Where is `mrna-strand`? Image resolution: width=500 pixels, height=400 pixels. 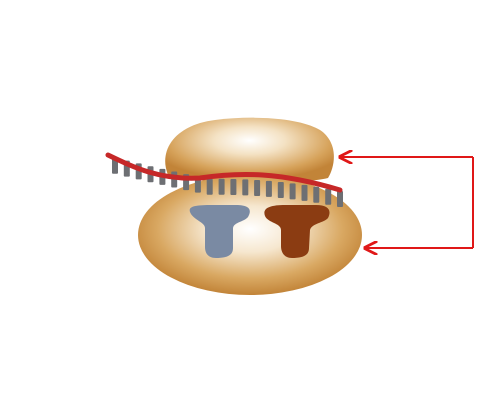 mrna-strand is located at coordinates (224, 172).